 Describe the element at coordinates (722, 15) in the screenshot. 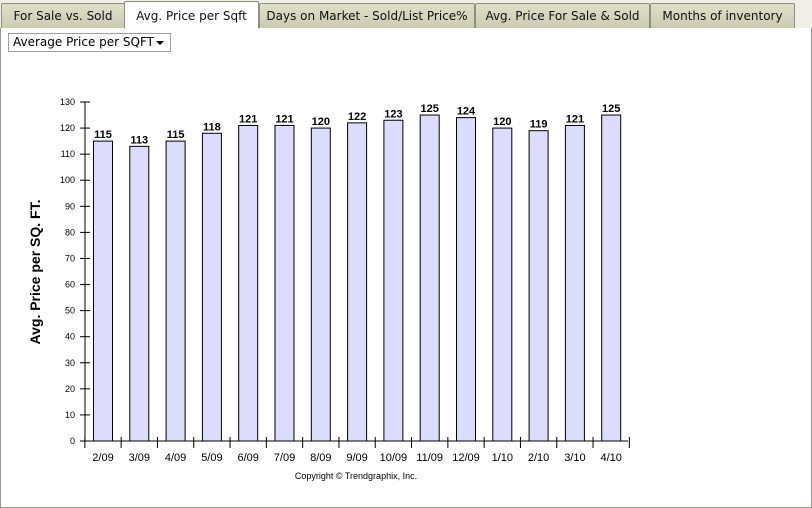

I see `tab-months-of-inventory: Months of inventory` at that location.